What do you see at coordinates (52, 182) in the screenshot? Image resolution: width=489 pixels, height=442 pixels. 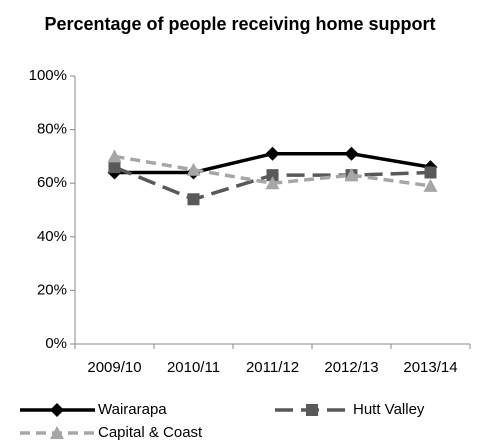 I see `y-tick-label: 60%` at bounding box center [52, 182].